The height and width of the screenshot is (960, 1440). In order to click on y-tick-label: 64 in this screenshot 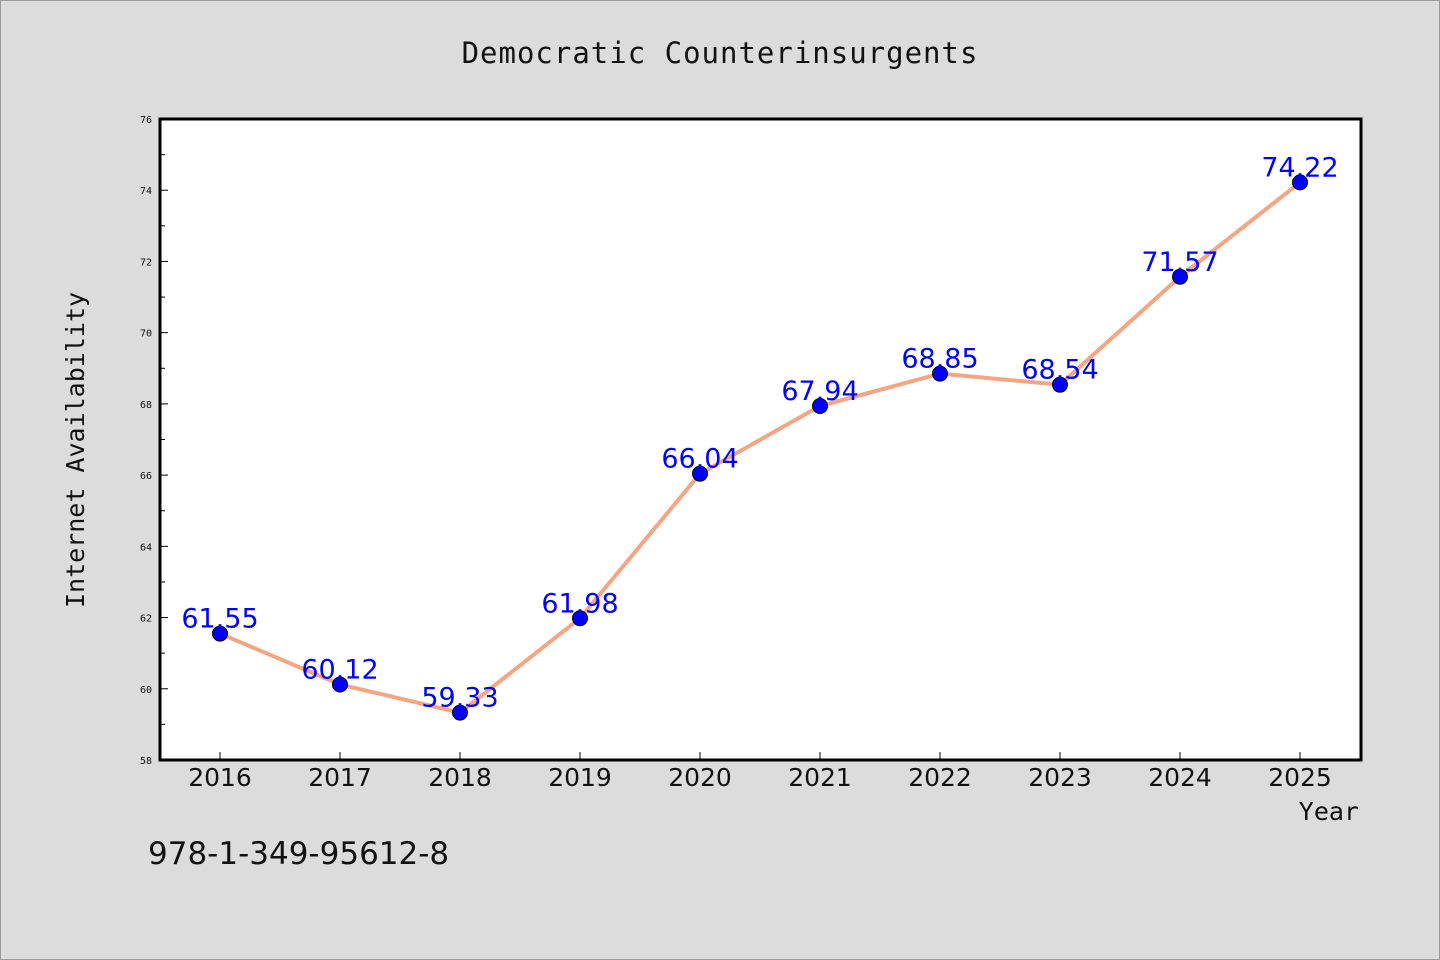, I will do `click(146, 547)`.